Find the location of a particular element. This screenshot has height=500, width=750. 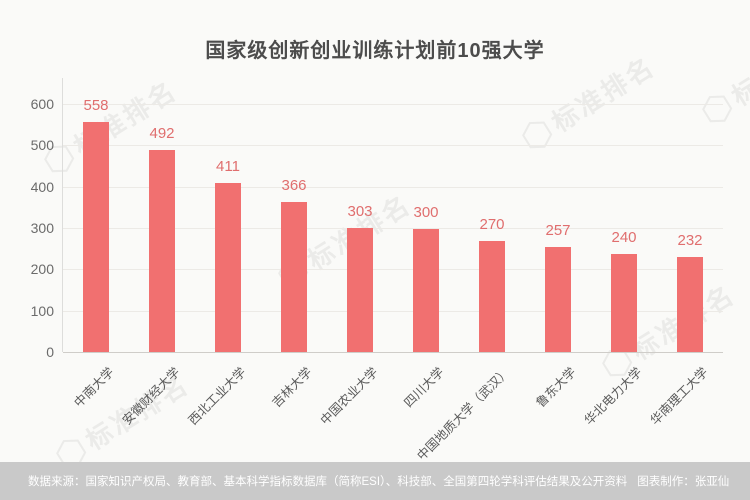

y-tick-label: 200 is located at coordinates (42, 269).